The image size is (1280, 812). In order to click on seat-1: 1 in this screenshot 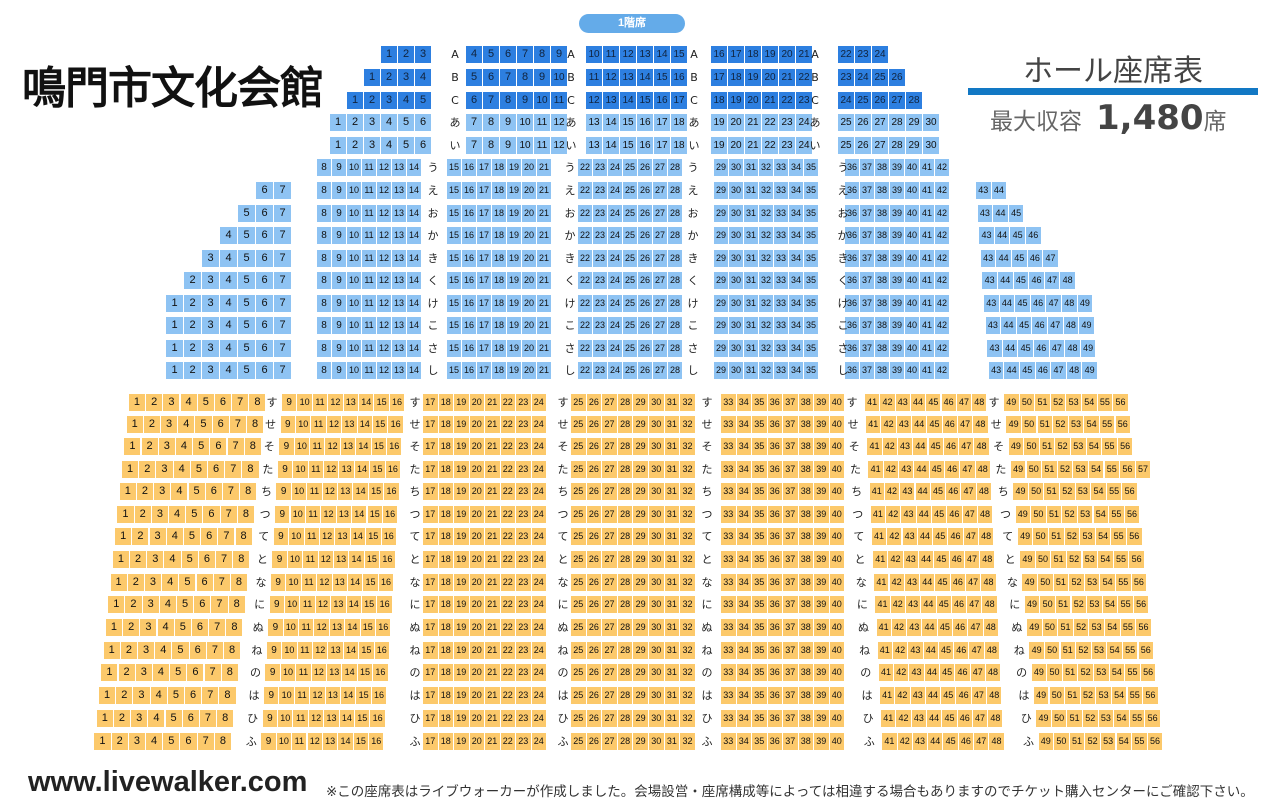, I will do `click(102, 741)`.